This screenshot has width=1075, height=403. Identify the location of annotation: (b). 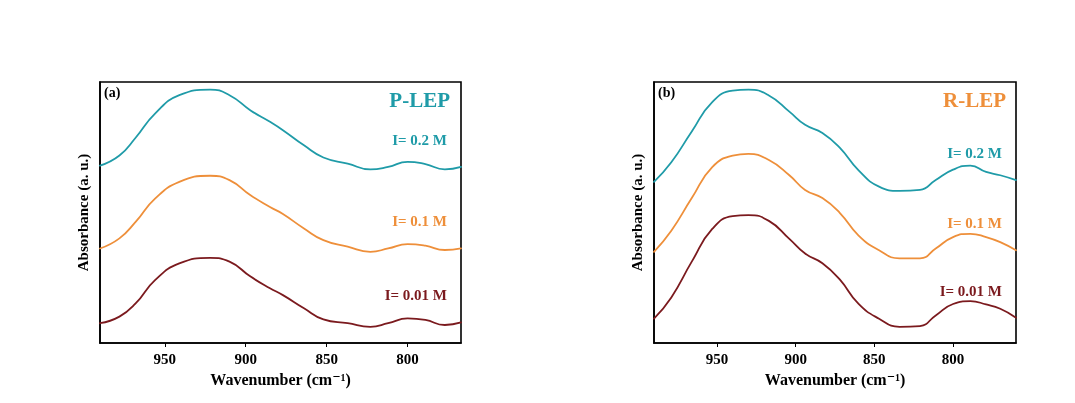
(667, 92).